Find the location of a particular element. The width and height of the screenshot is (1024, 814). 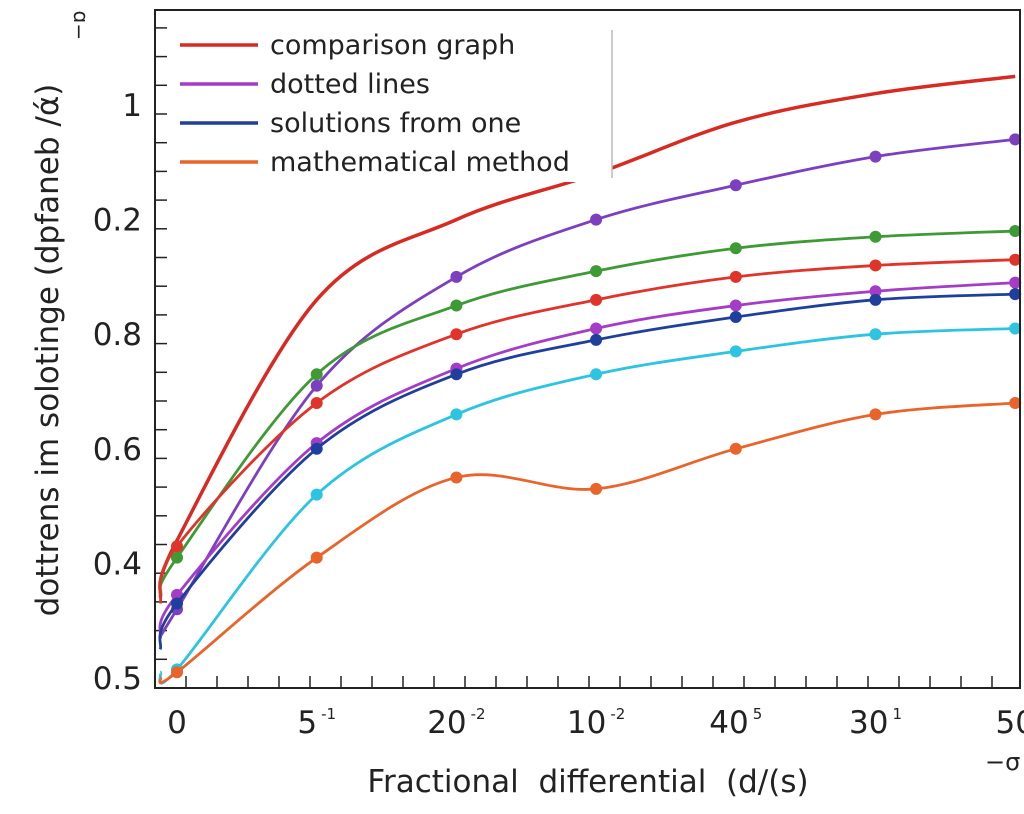

legend-label: mathematical method is located at coordinates (420, 162).